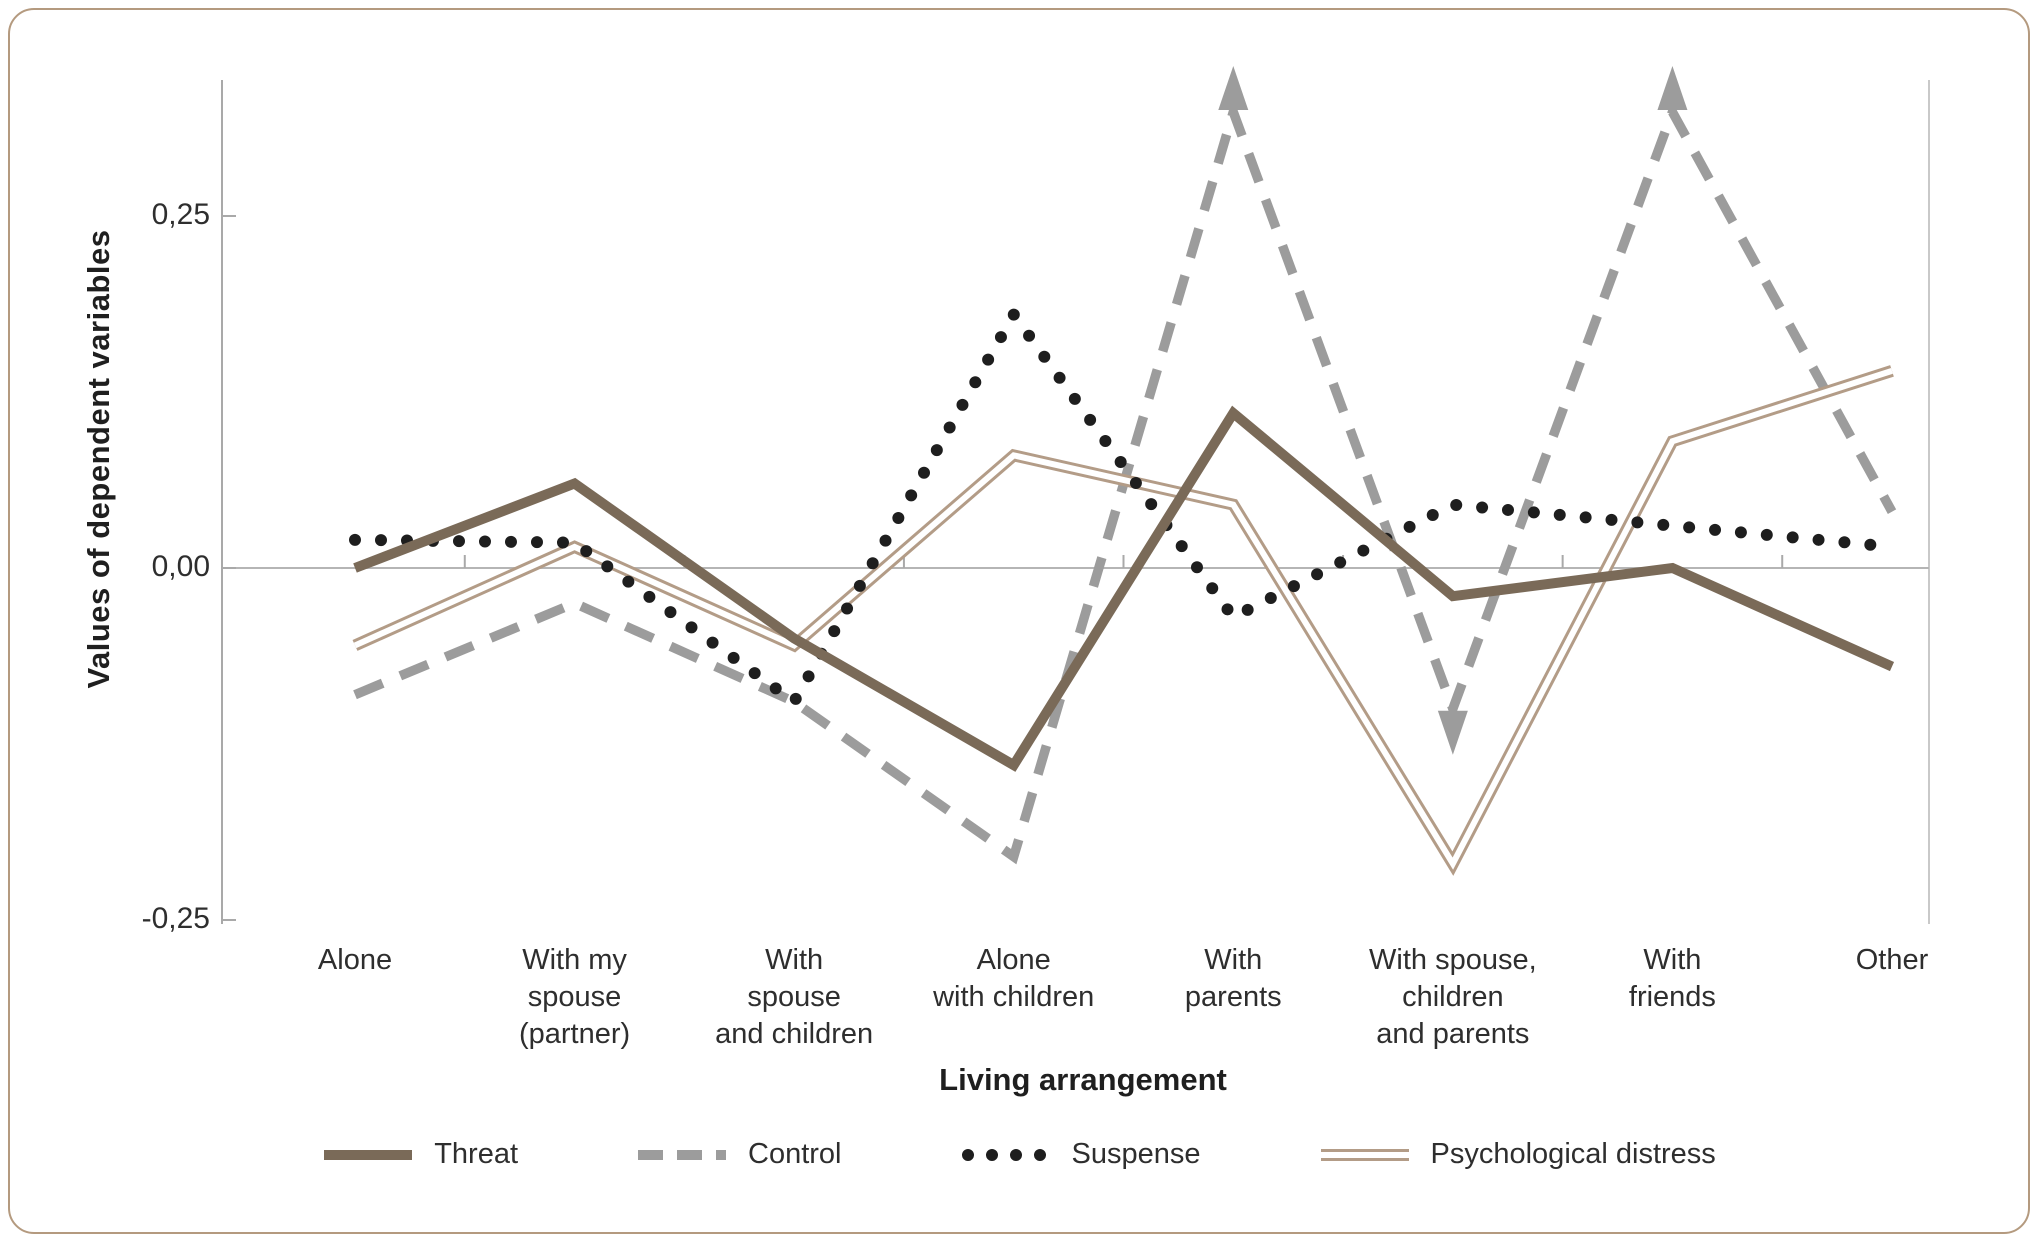  Describe the element at coordinates (1892, 960) in the screenshot. I see `category-label: Other` at that location.